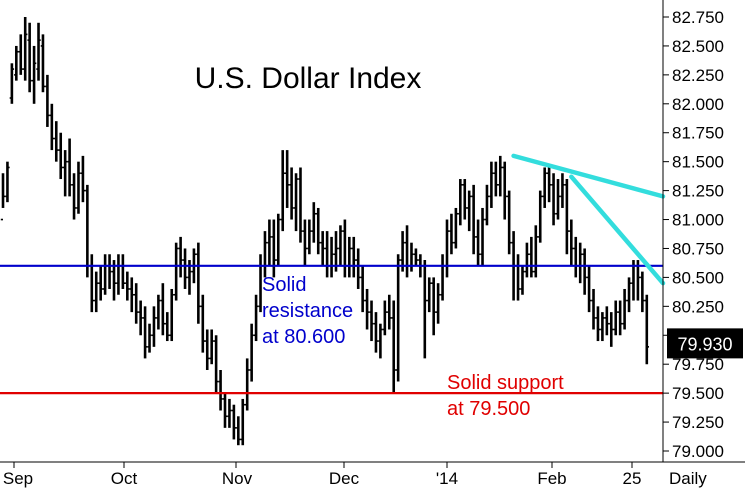 This screenshot has width=745, height=503. Describe the element at coordinates (617, 230) in the screenshot. I see `trendline` at that location.